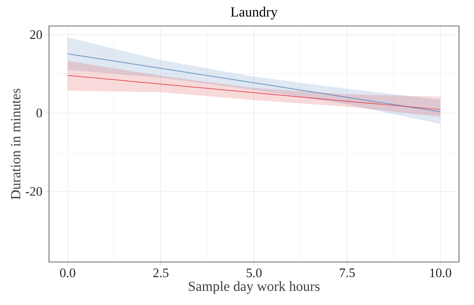 The width and height of the screenshot is (474, 305). Describe the element at coordinates (36, 34) in the screenshot. I see `y-tick-label: 20` at that location.